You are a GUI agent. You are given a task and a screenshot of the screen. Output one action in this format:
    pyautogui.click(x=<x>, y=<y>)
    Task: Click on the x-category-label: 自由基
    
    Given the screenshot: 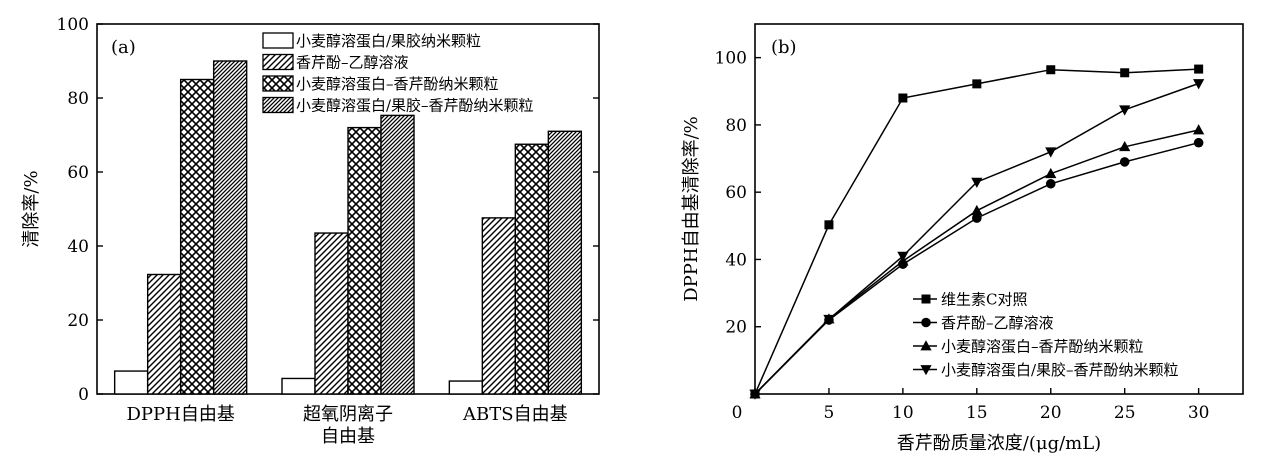 What is the action you would take?
    pyautogui.click(x=348, y=436)
    